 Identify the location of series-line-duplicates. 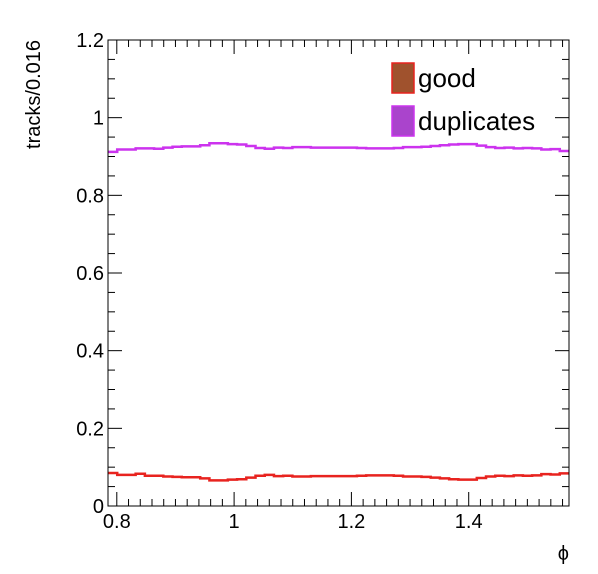
(338, 148).